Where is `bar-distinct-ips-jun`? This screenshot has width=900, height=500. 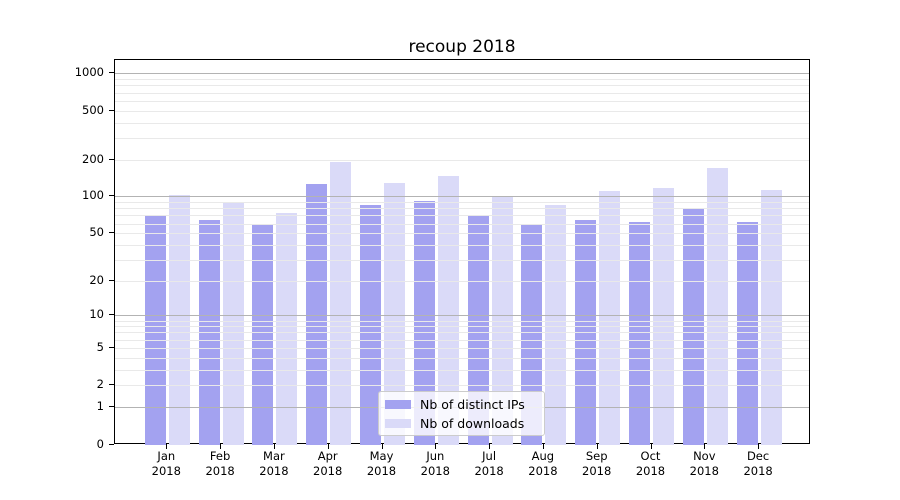
bar-distinct-ips-jun is located at coordinates (424, 323).